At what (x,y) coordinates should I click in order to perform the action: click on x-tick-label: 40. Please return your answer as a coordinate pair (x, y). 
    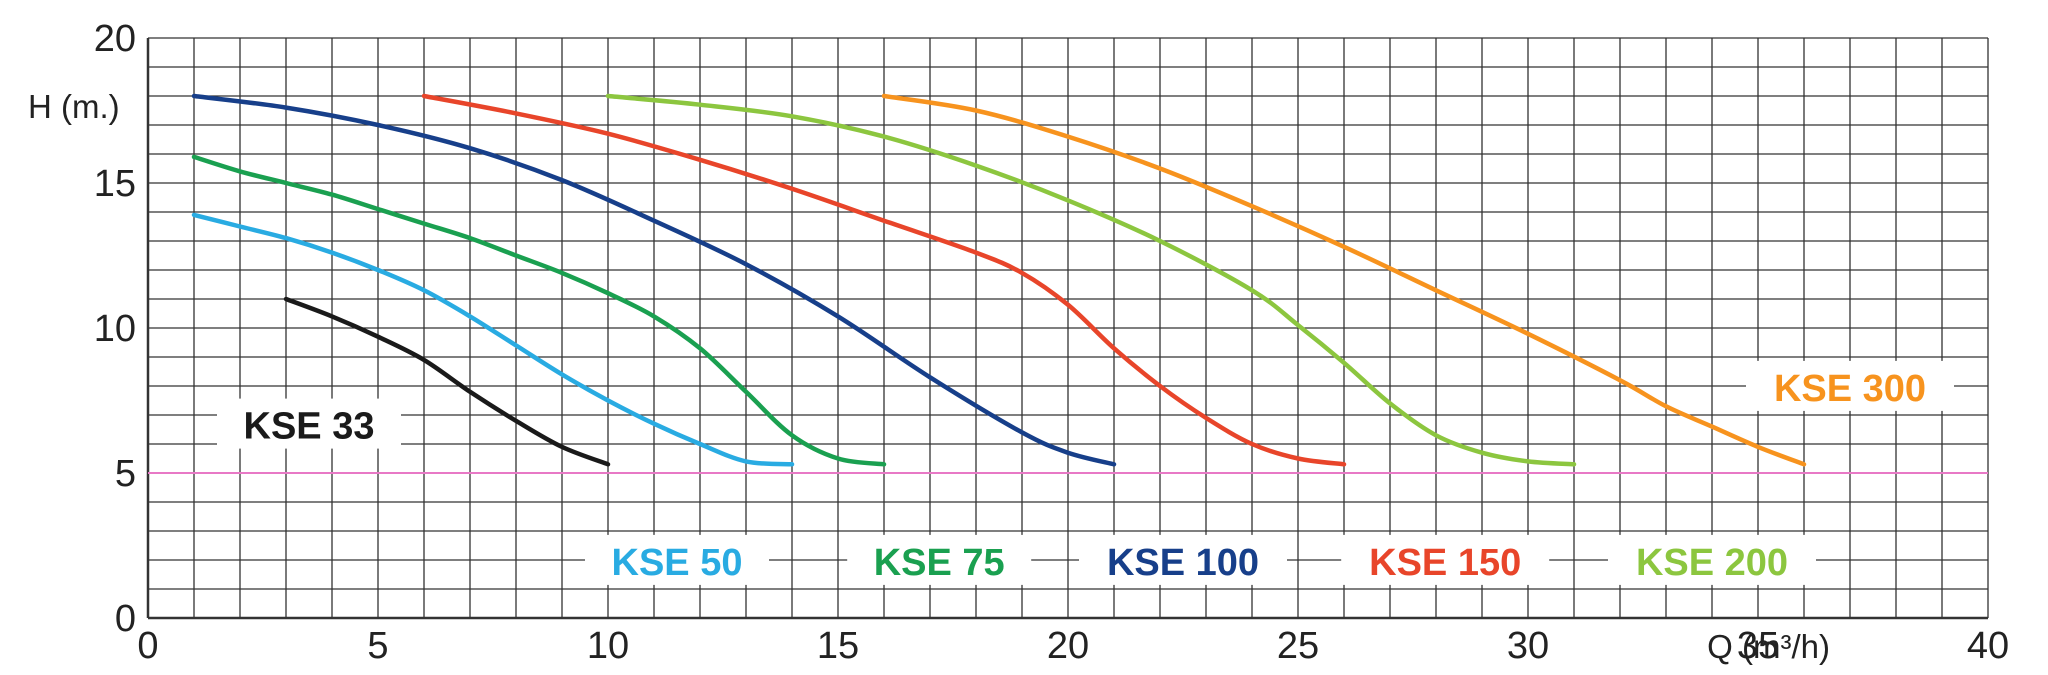
    Looking at the image, I should click on (1988, 646).